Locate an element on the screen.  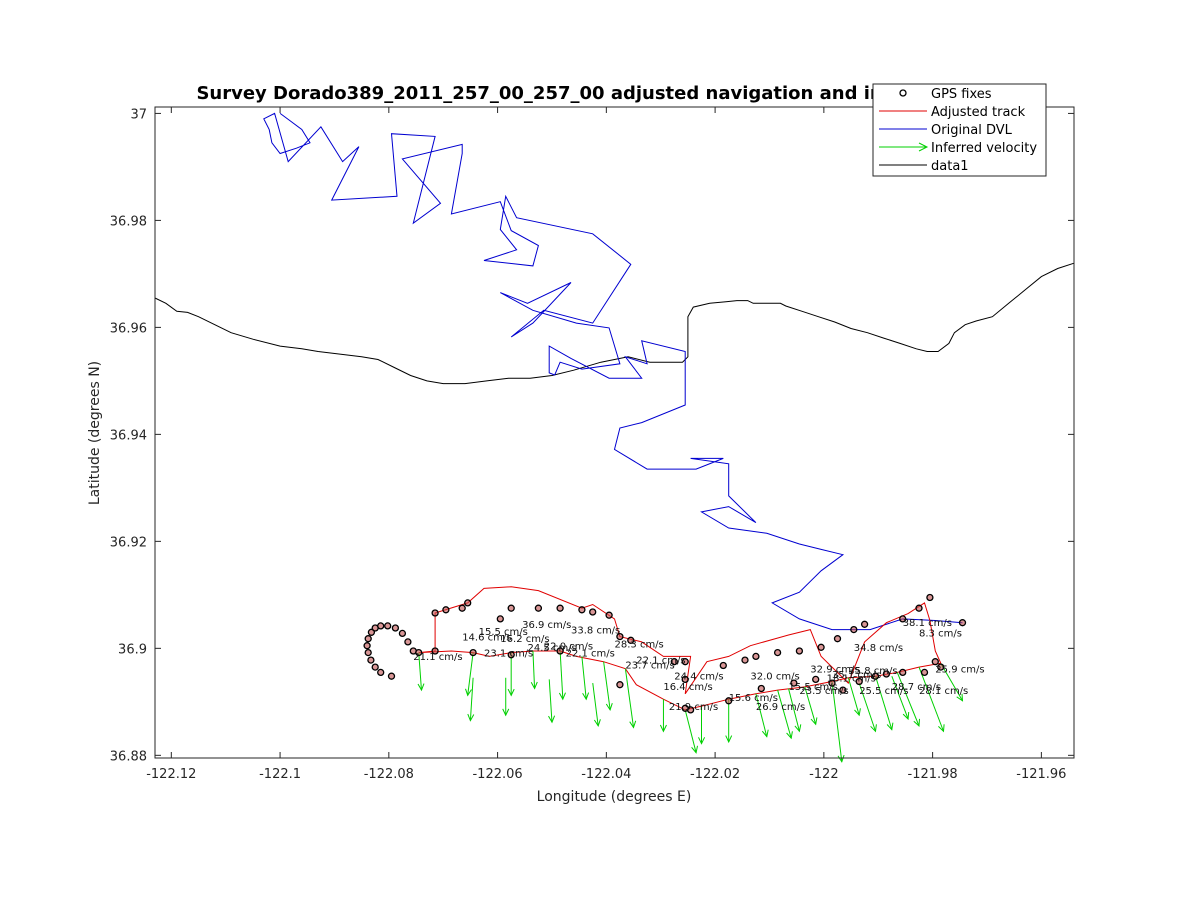
velocity-label: 24.4 cm/s is located at coordinates (698, 676).